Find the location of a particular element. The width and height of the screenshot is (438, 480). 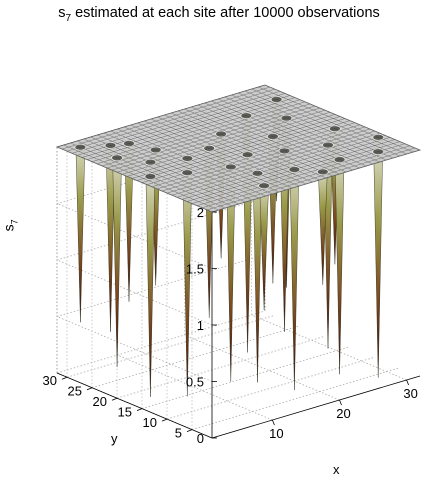

x-tick-label: 10 is located at coordinates (276, 433).